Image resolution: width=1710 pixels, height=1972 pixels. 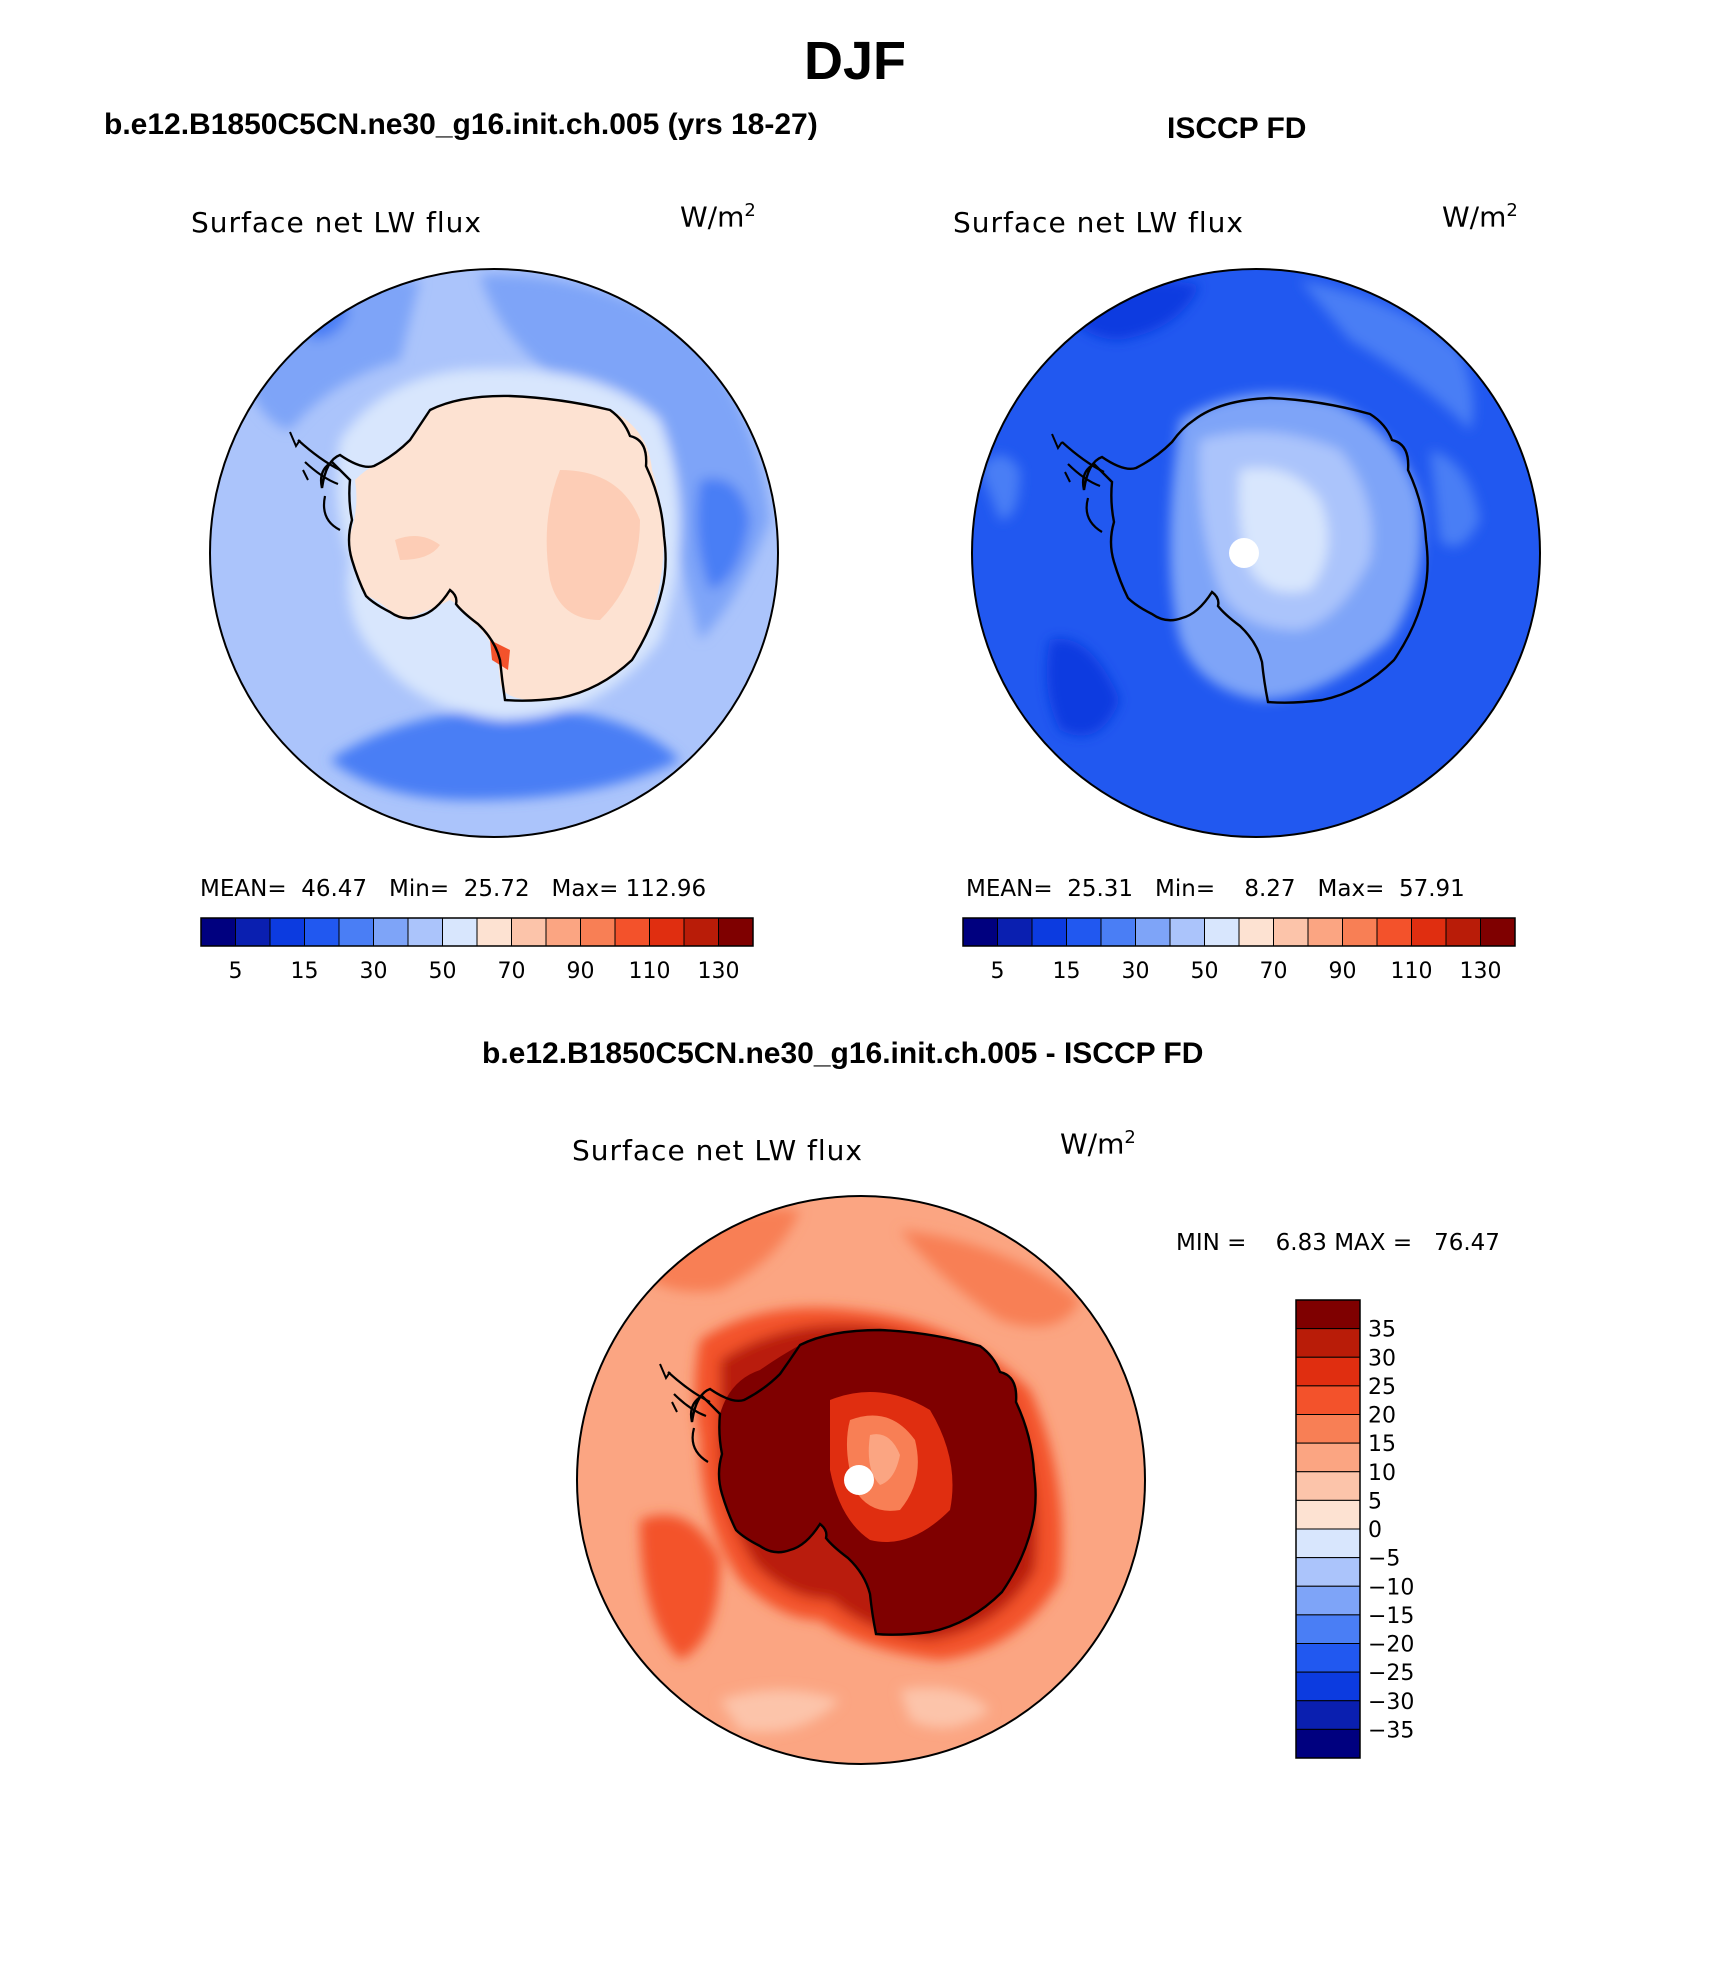 What do you see at coordinates (1136, 971) in the screenshot?
I see `panel2-colorbar-tick-label: 30` at bounding box center [1136, 971].